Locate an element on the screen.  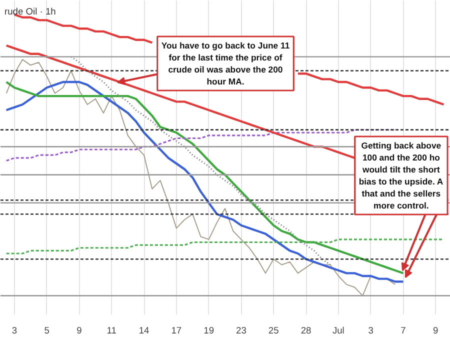
x-tick-label: 28 is located at coordinates (306, 331).